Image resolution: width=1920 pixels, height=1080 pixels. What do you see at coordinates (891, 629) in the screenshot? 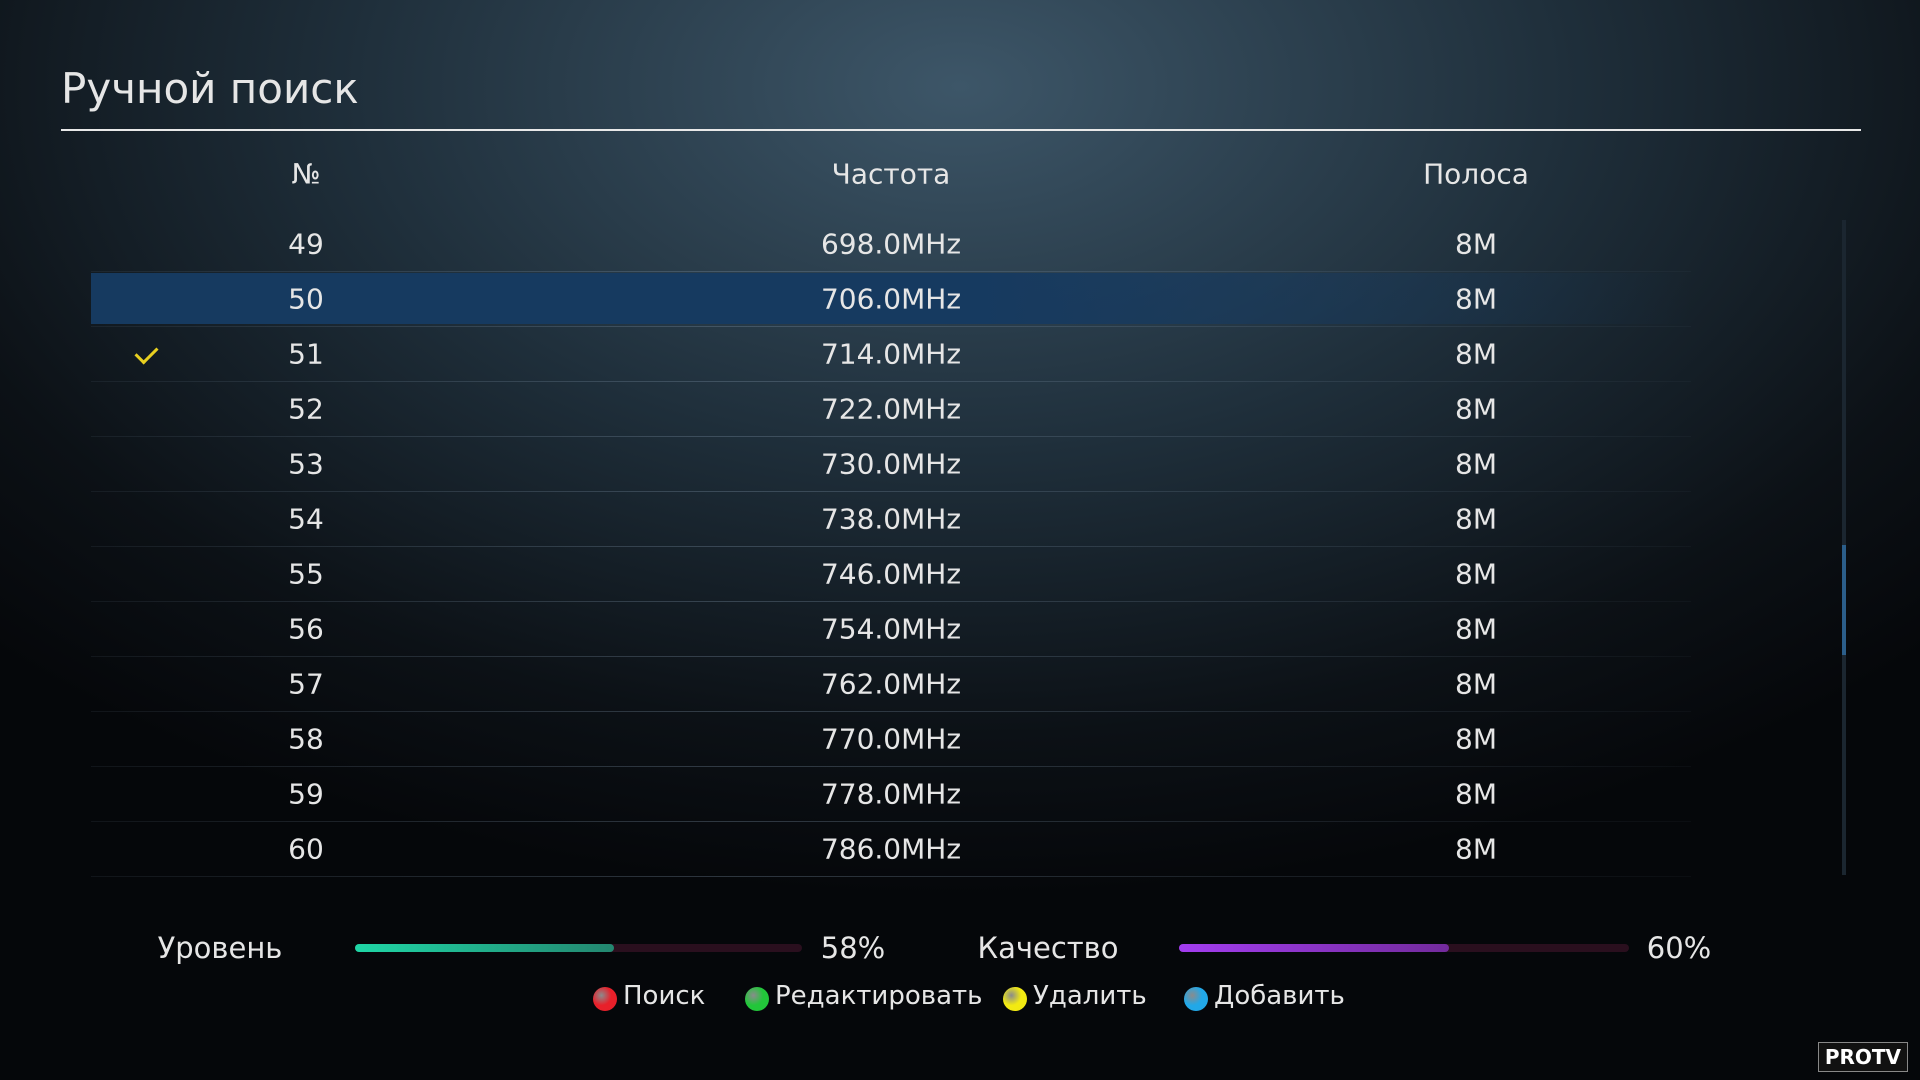
I see `cell: 754.0MHz` at bounding box center [891, 629].